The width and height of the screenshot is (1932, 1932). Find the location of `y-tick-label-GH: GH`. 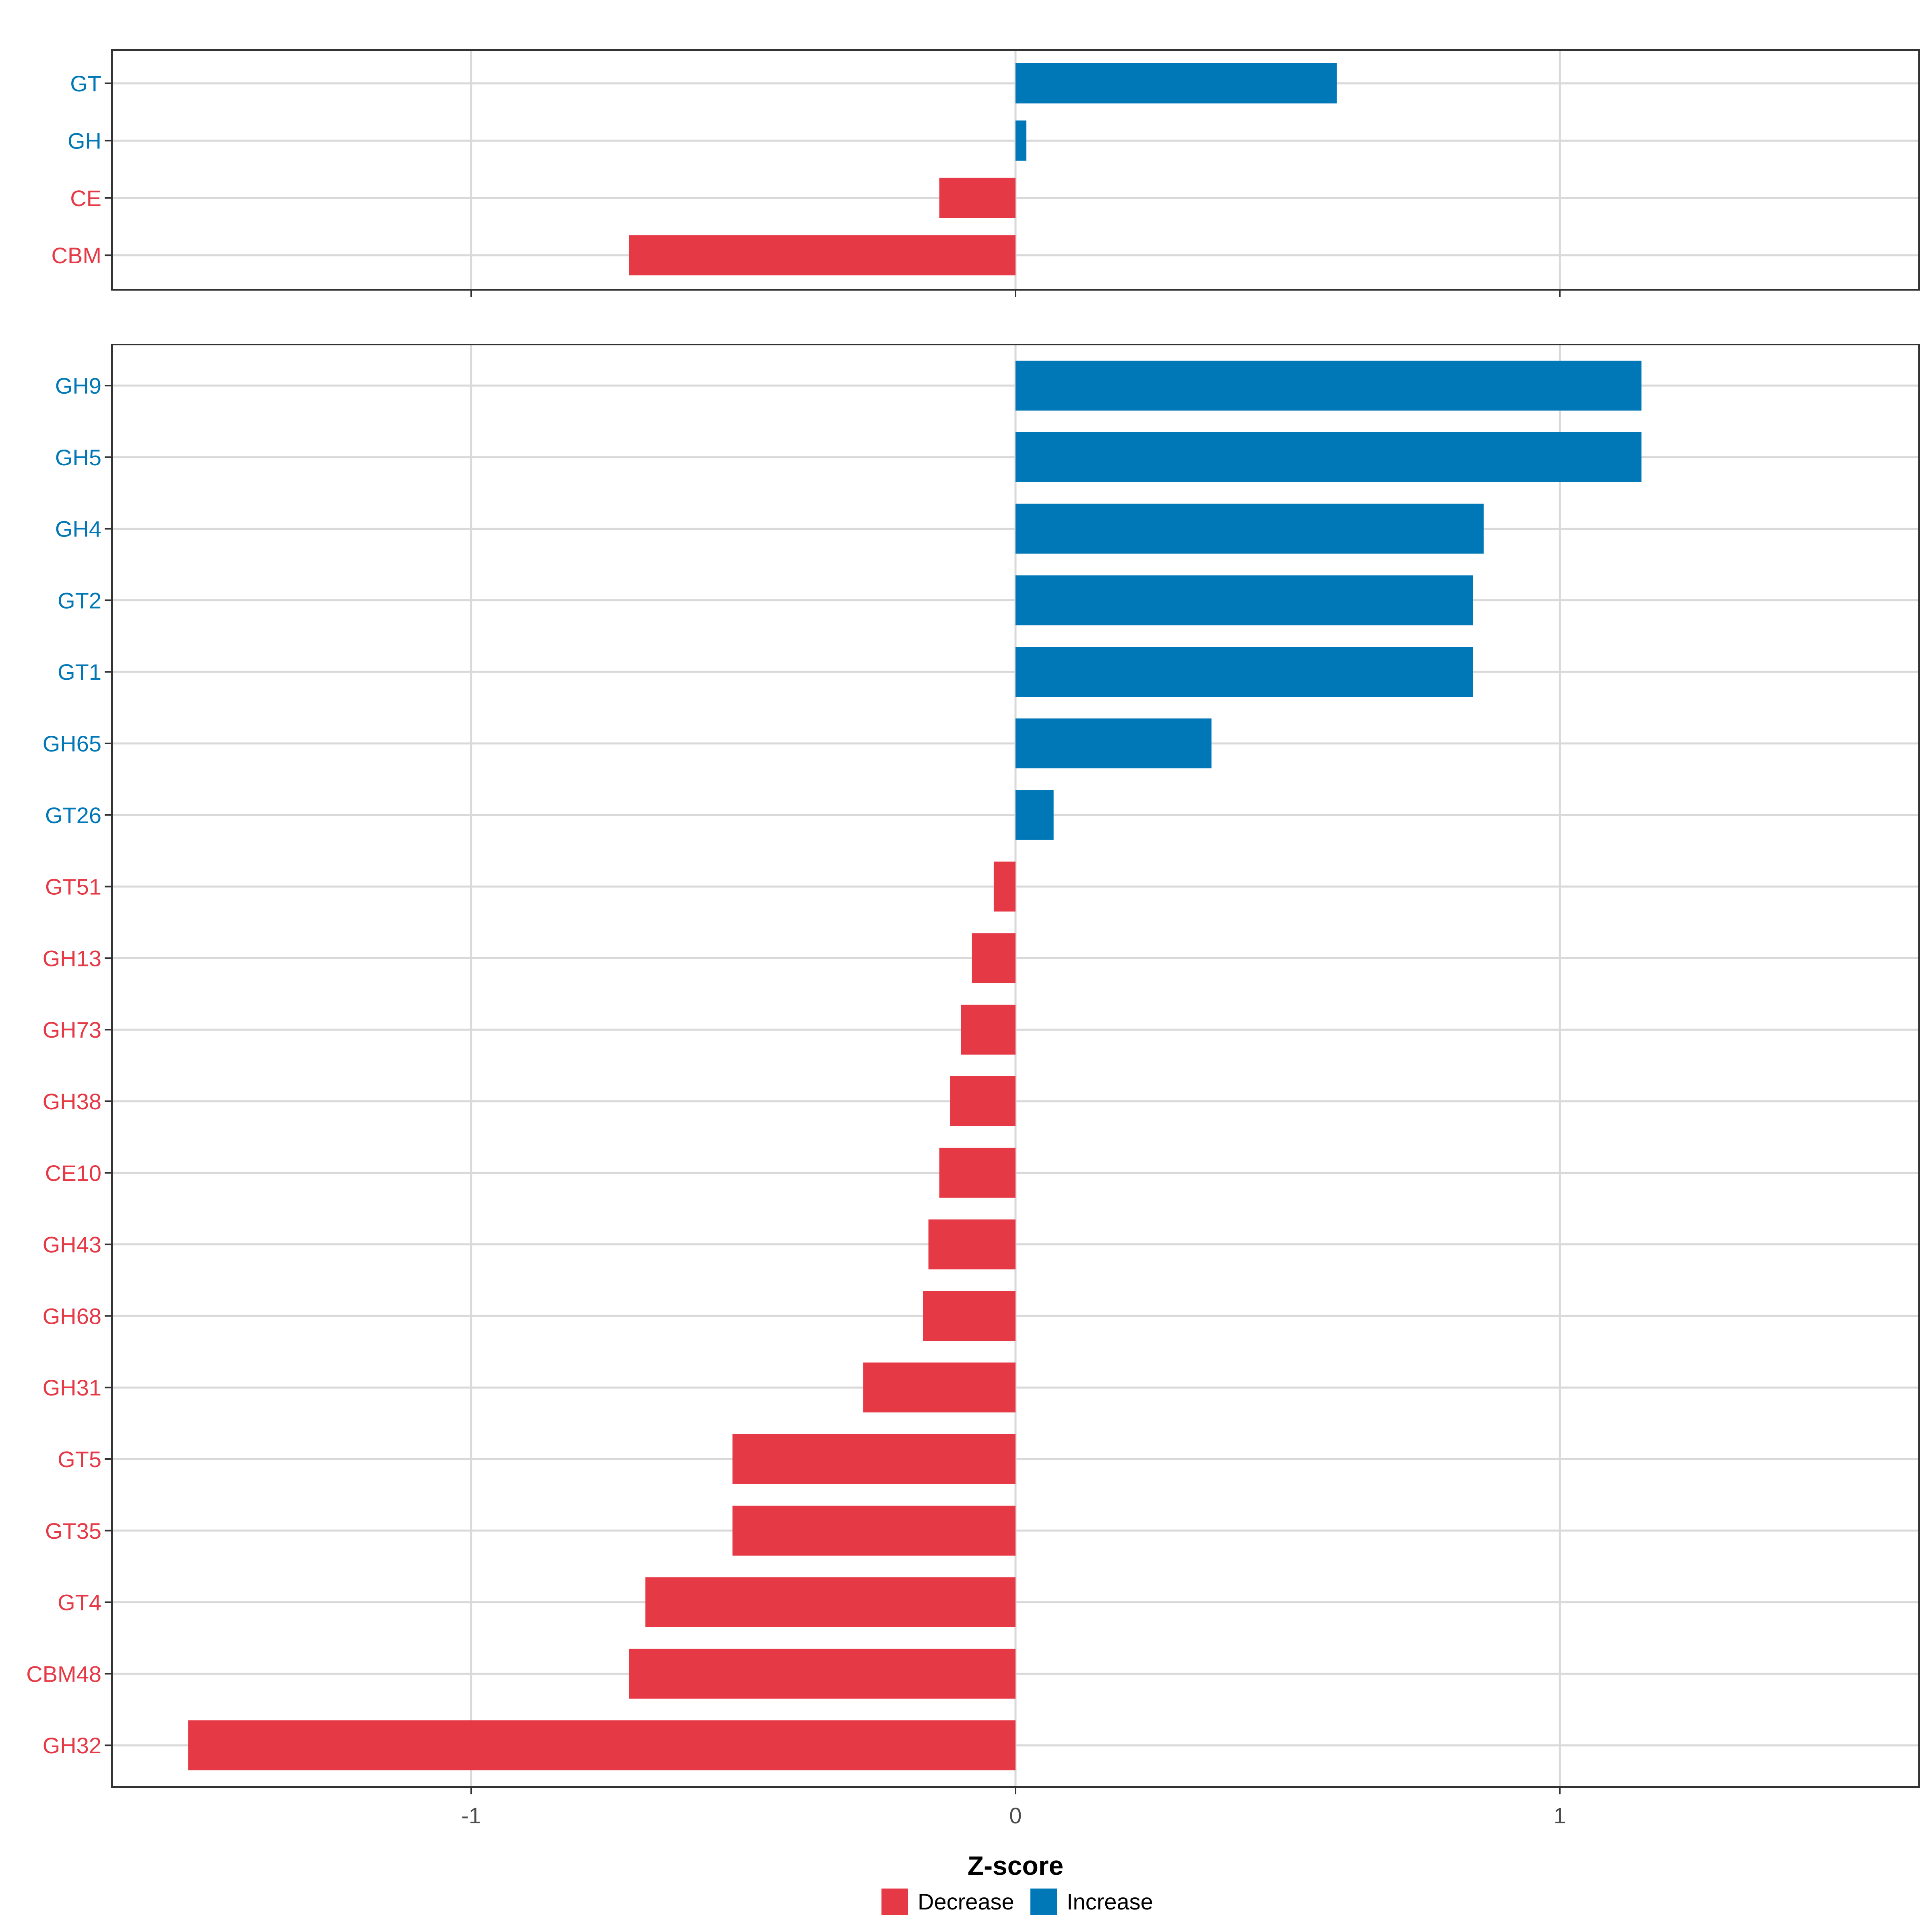

y-tick-label-GH: GH is located at coordinates (84, 140).